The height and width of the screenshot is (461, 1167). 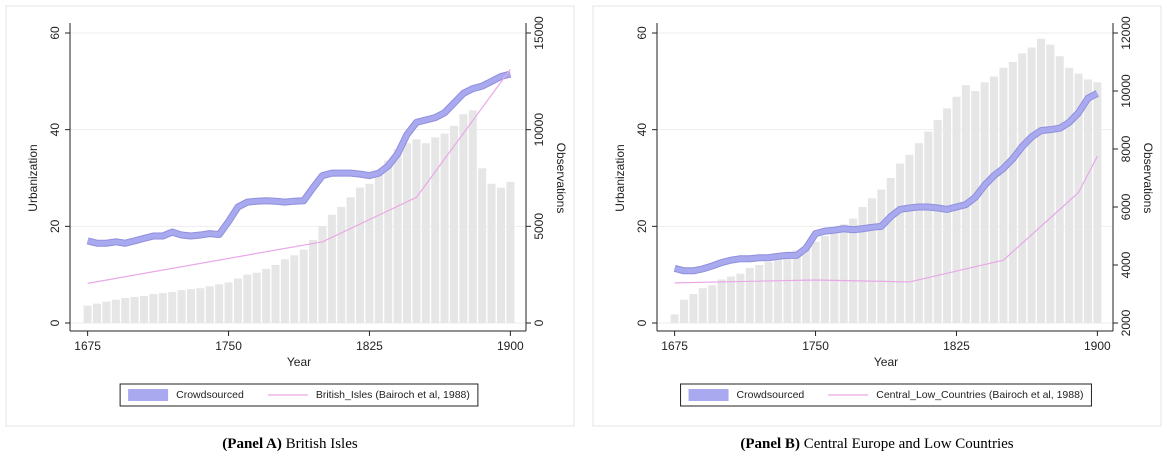 What do you see at coordinates (539, 322) in the screenshot?
I see `y2-tick-label: 0` at bounding box center [539, 322].